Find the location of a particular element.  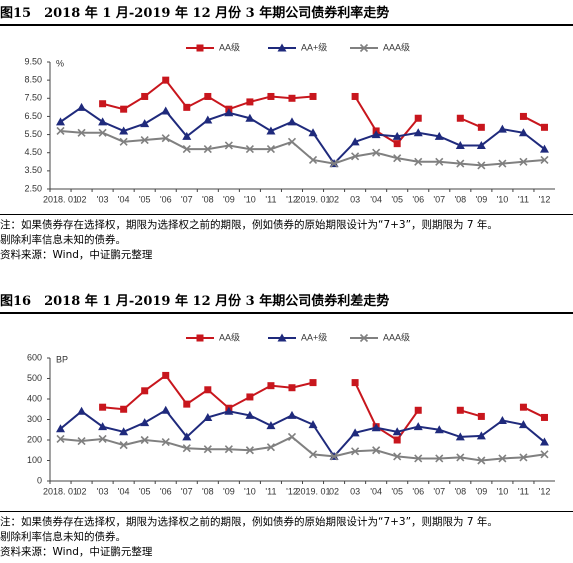

series-line is located at coordinates (323, 408).